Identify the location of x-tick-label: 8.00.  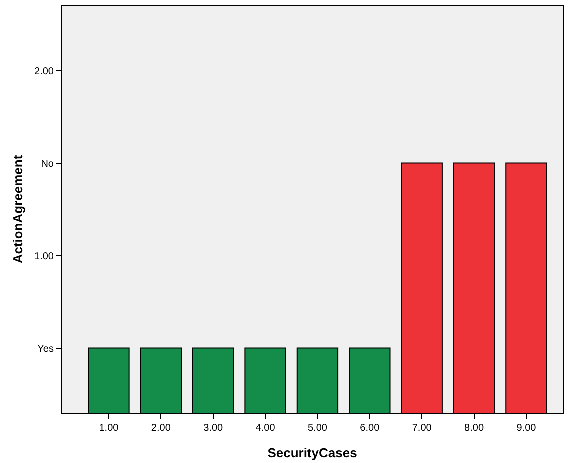
(474, 428).